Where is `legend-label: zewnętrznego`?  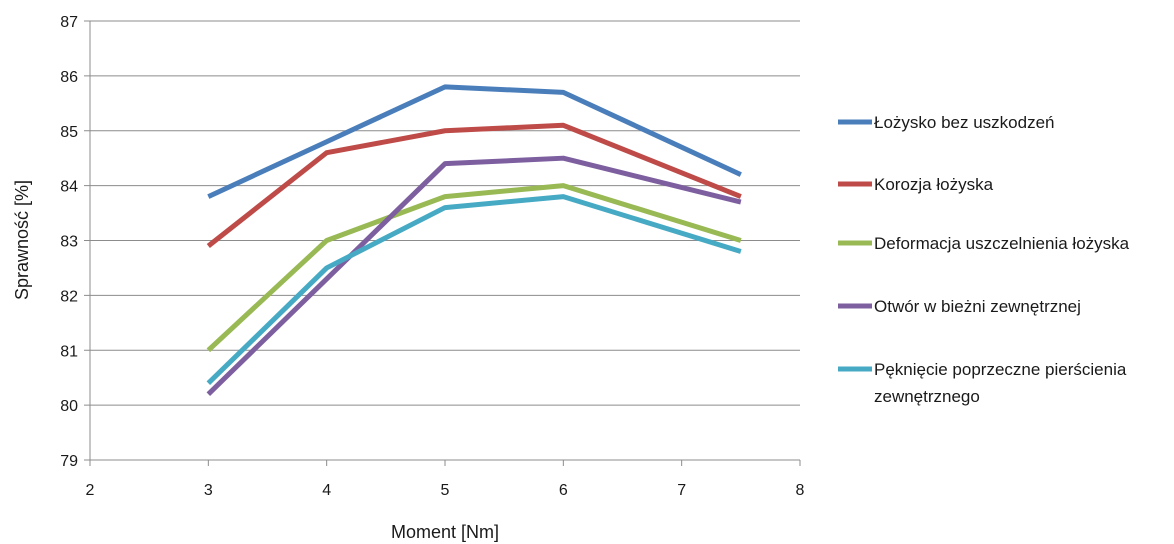
legend-label: zewnętrznego is located at coordinates (927, 396).